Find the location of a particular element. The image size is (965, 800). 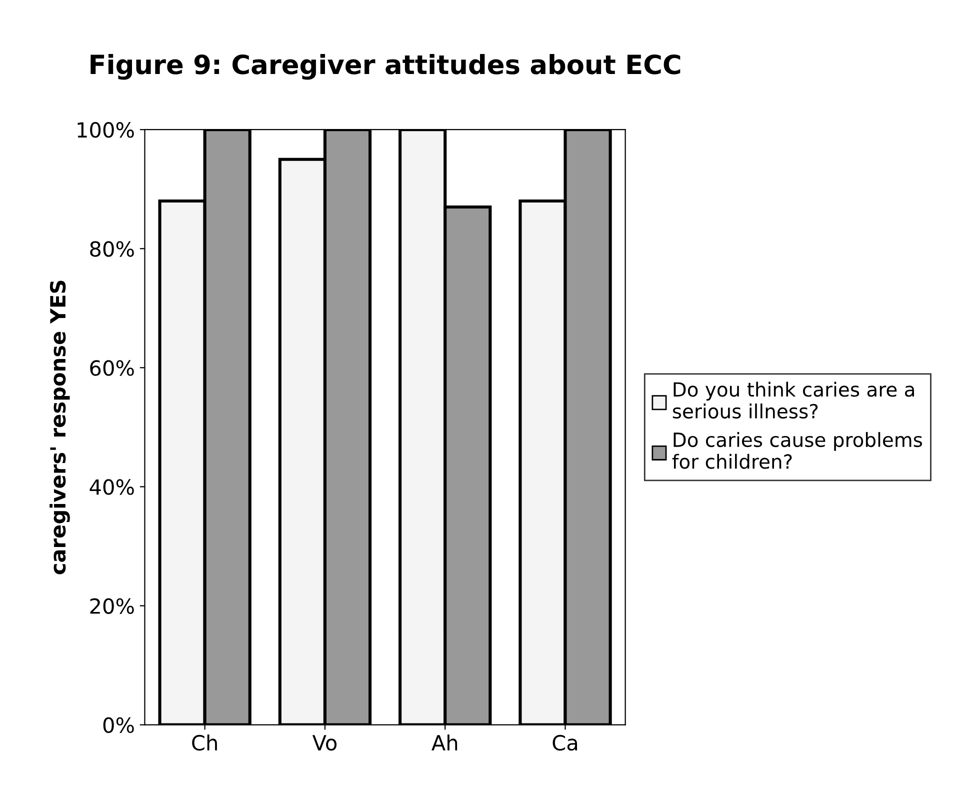

y-tick-label: 40% is located at coordinates (112, 487).